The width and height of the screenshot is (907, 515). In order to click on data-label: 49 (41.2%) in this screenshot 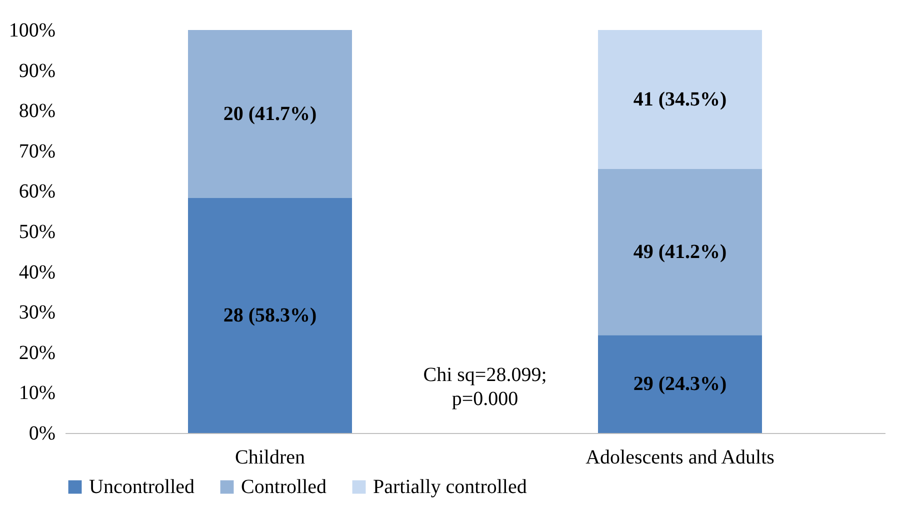, I will do `click(680, 252)`.